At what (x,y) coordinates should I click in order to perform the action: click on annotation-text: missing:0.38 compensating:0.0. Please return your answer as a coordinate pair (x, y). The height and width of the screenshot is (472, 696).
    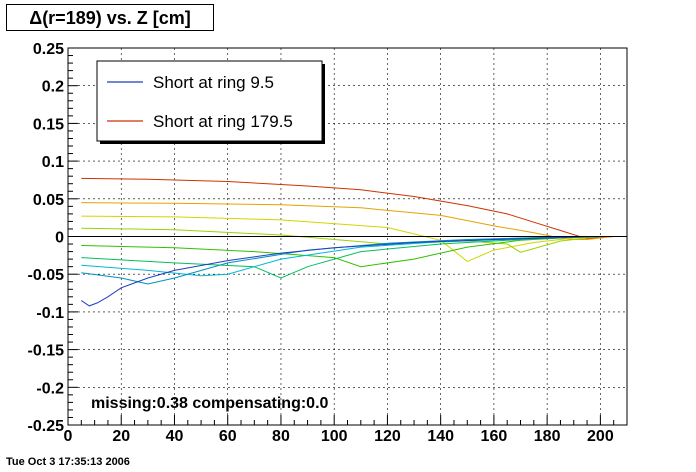
    Looking at the image, I should click on (210, 403).